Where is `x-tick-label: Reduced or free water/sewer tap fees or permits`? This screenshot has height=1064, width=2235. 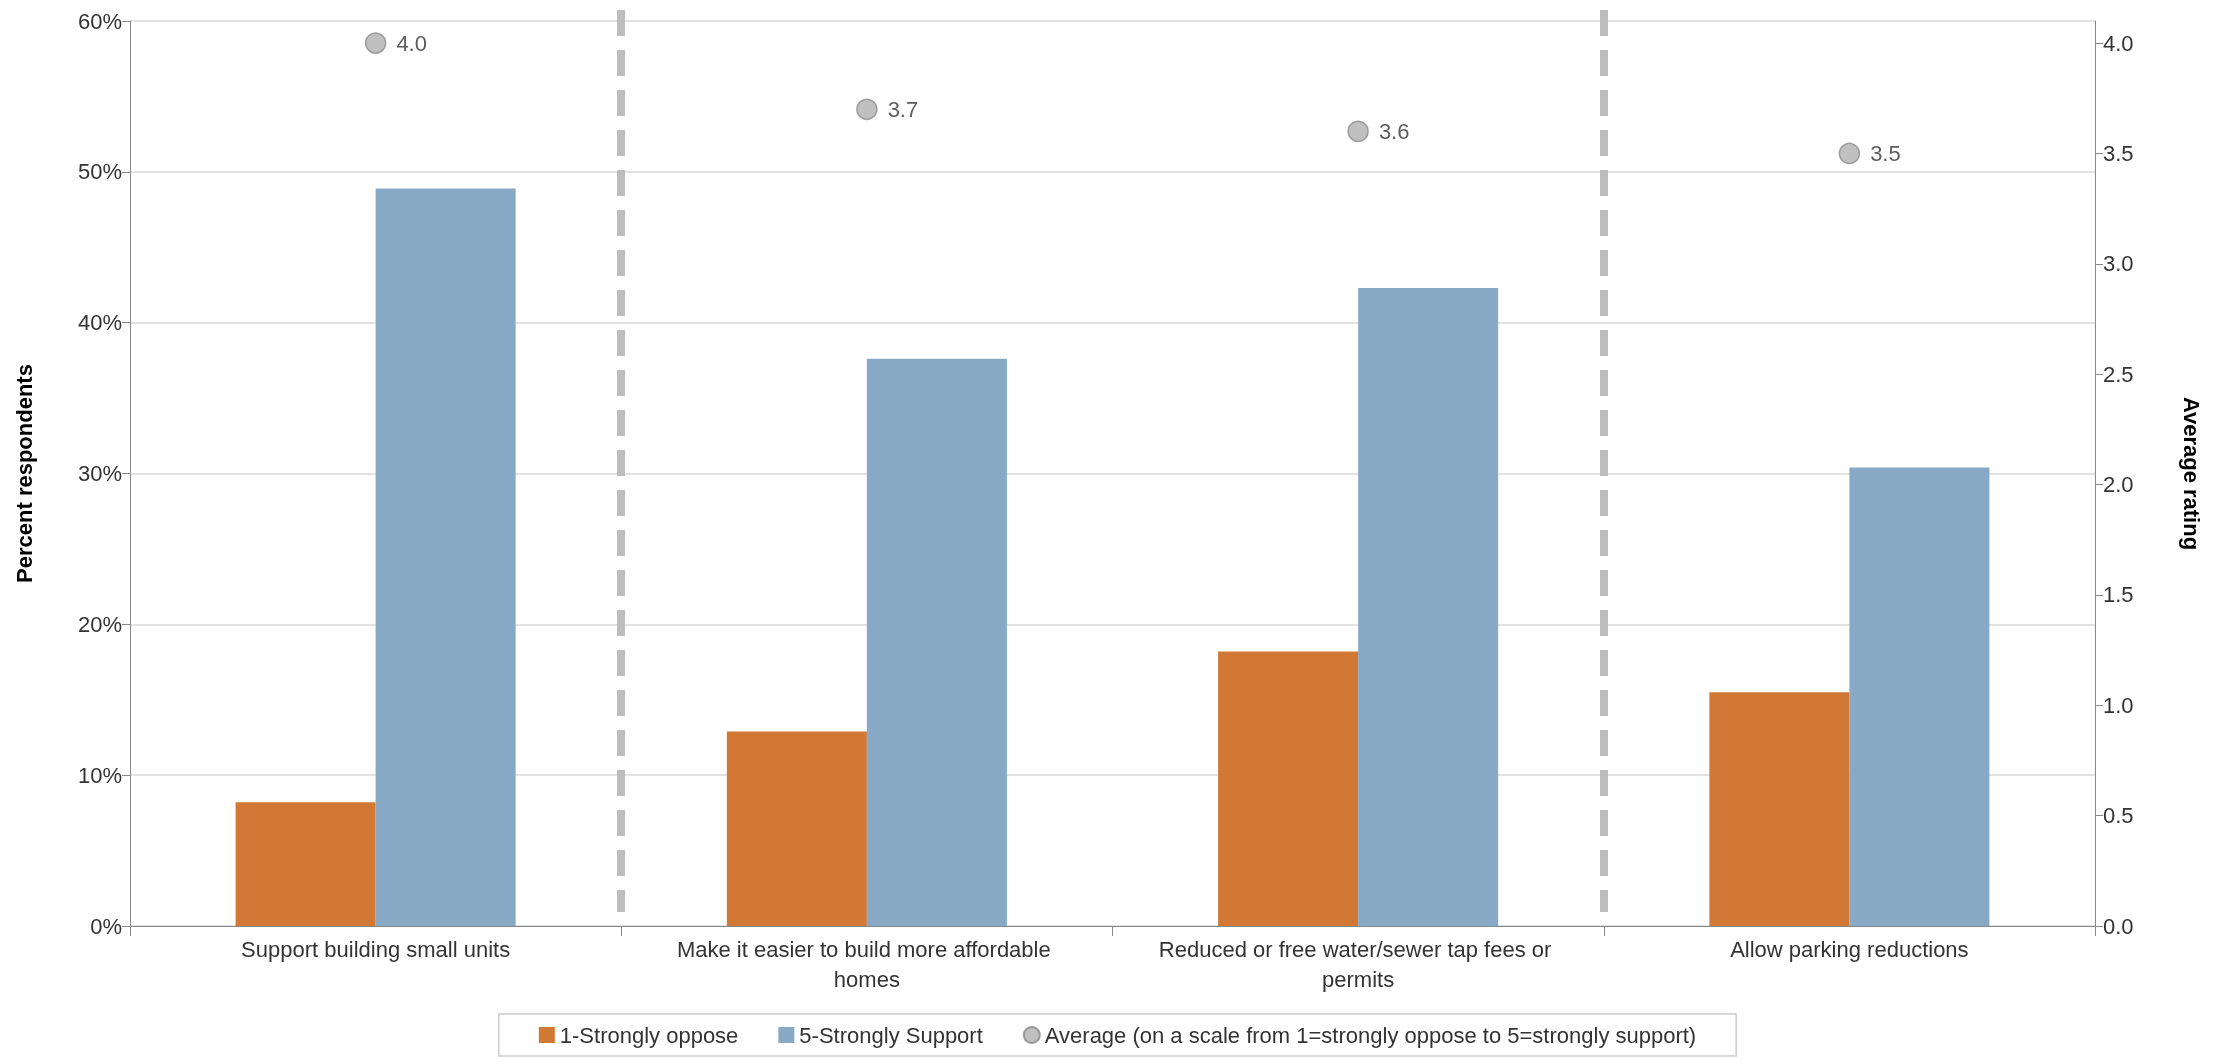 x-tick-label: Reduced or free water/sewer tap fees or permits is located at coordinates (1358, 964).